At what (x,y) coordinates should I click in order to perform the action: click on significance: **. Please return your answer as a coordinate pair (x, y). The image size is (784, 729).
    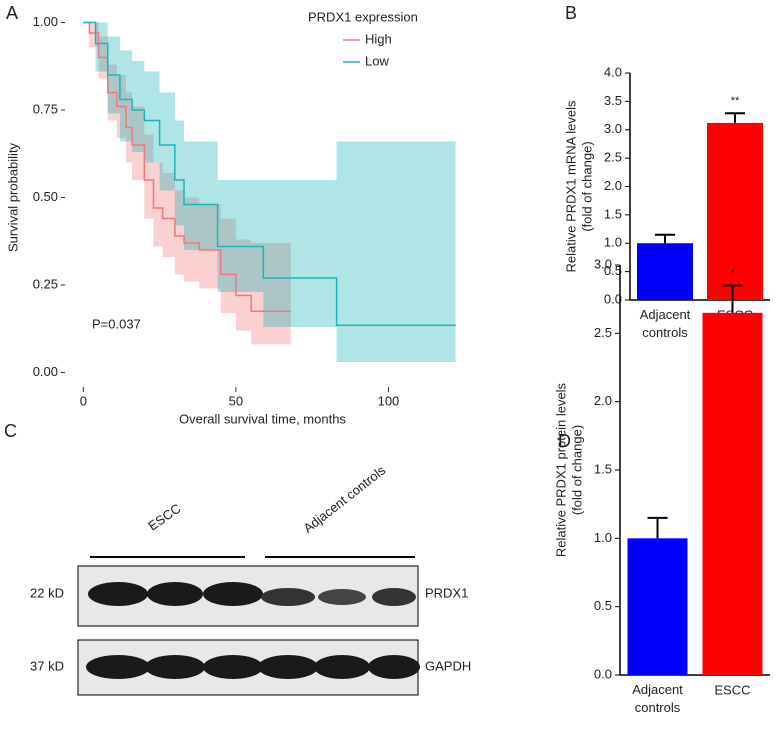
    Looking at the image, I should click on (735, 101).